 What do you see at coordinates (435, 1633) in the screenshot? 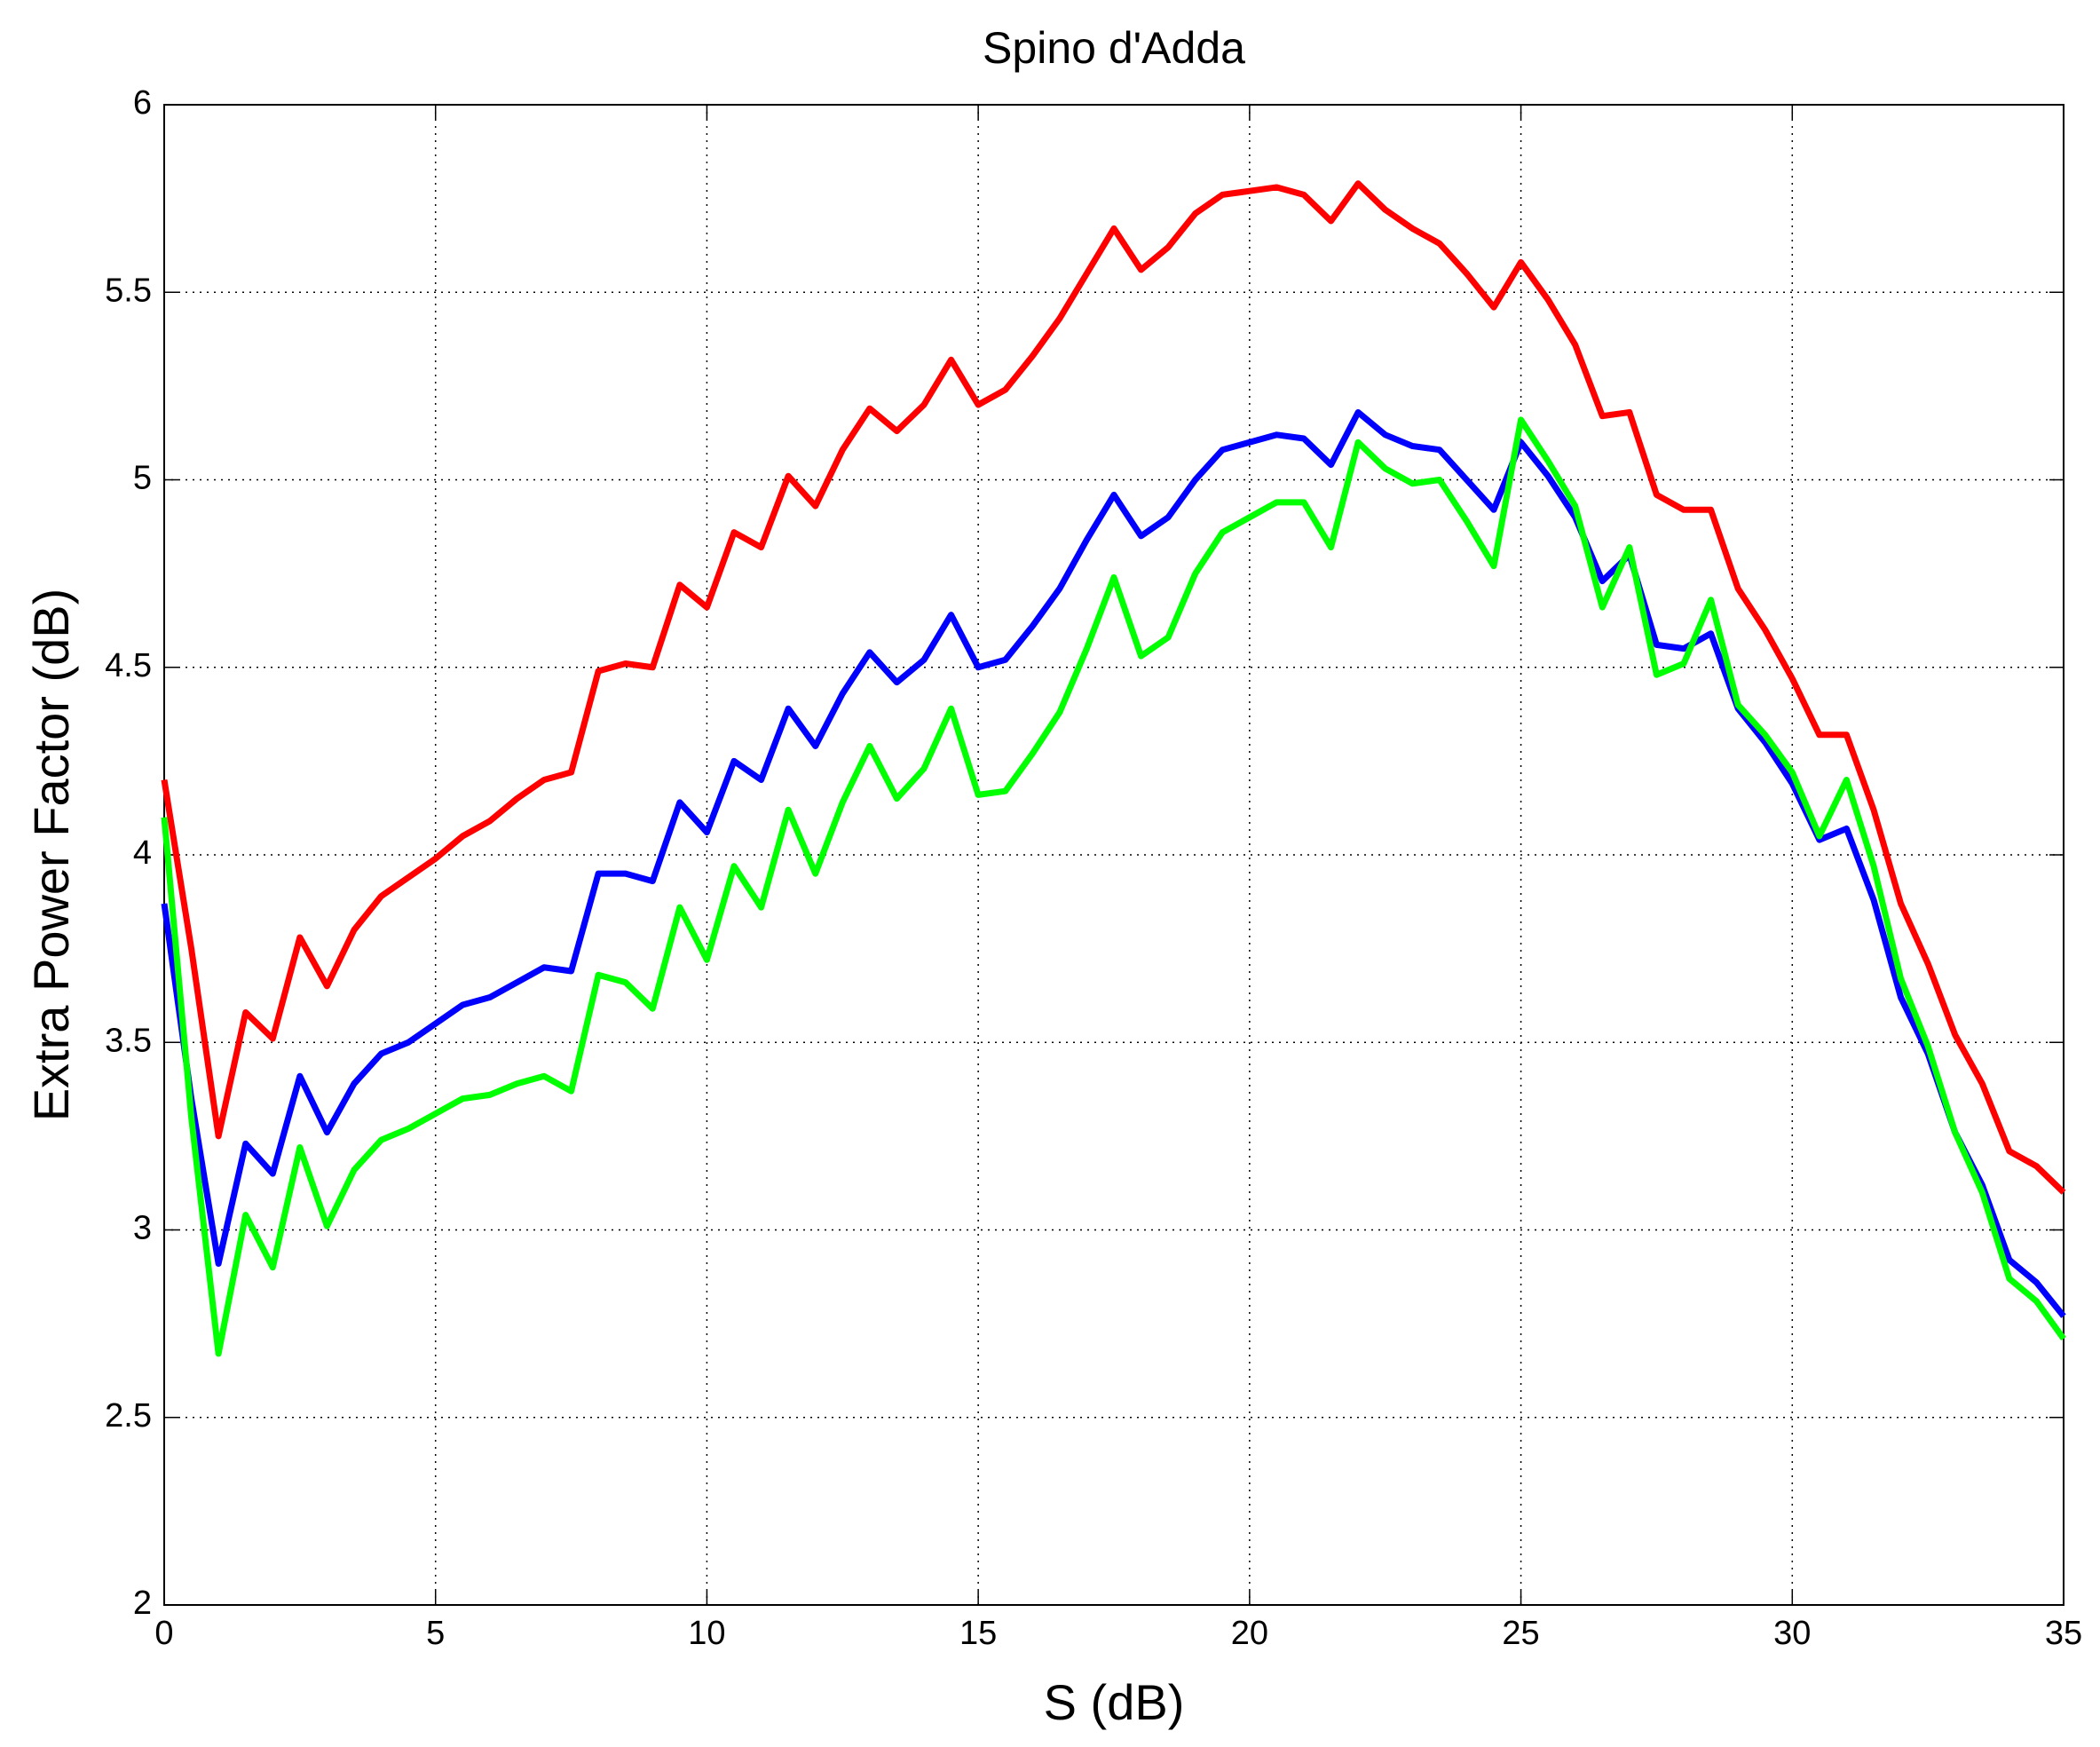
I see `x-tick-label: 5` at bounding box center [435, 1633].